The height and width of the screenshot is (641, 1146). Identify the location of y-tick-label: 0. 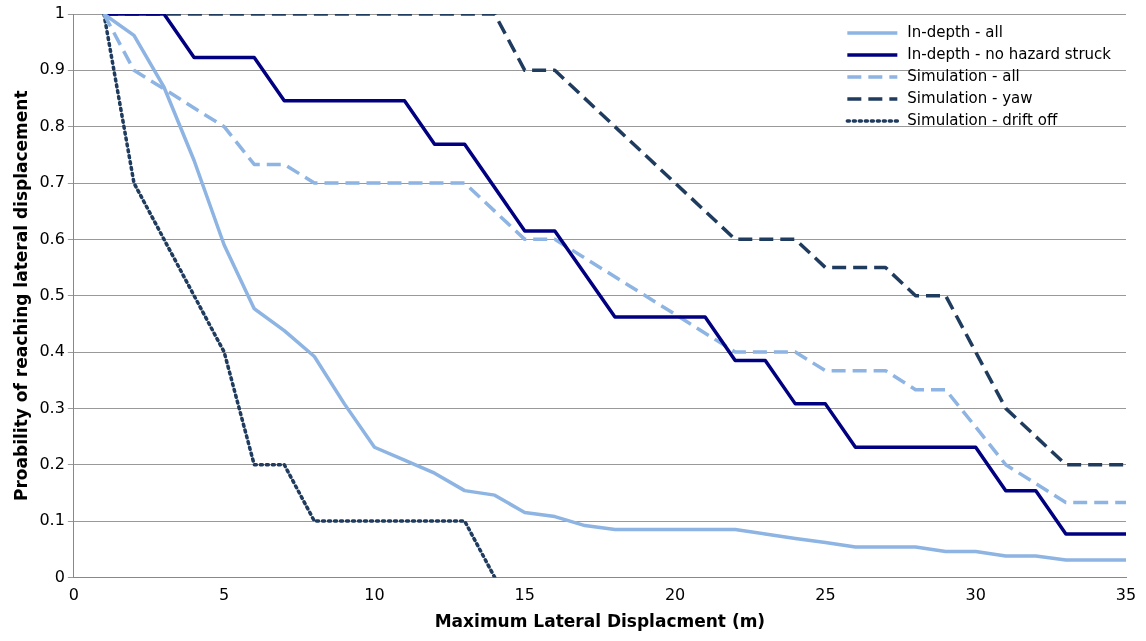
(59, 576).